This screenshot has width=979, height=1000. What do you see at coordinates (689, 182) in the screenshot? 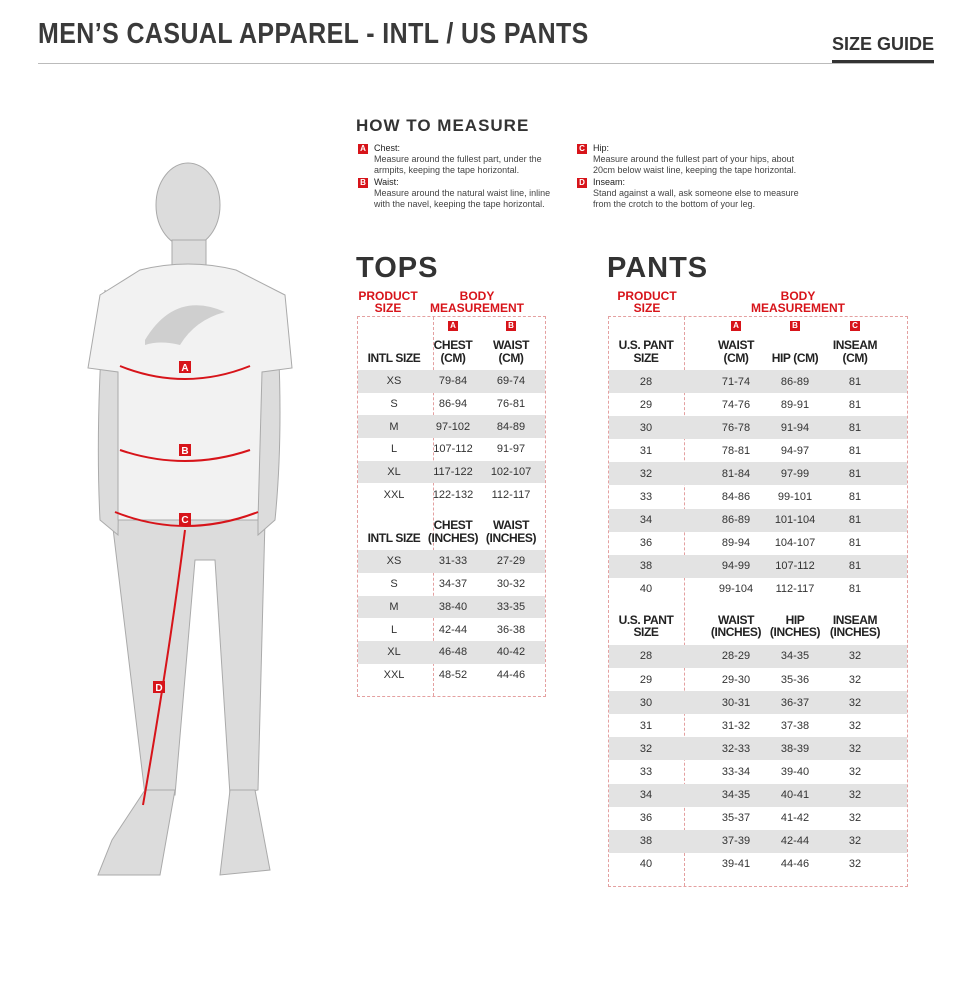
I see `instruction-label: D Inseam:` at bounding box center [689, 182].